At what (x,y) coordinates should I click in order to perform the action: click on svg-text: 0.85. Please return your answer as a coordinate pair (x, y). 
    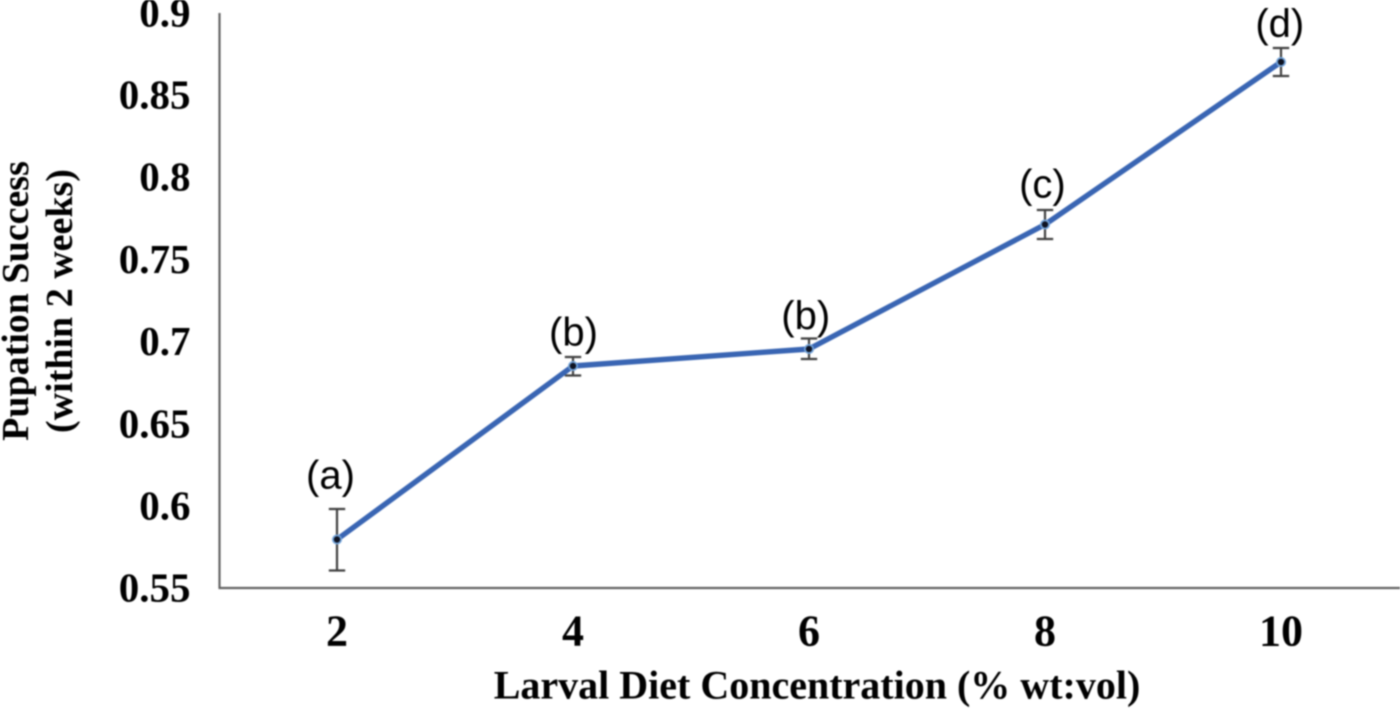
    Looking at the image, I should click on (155, 95).